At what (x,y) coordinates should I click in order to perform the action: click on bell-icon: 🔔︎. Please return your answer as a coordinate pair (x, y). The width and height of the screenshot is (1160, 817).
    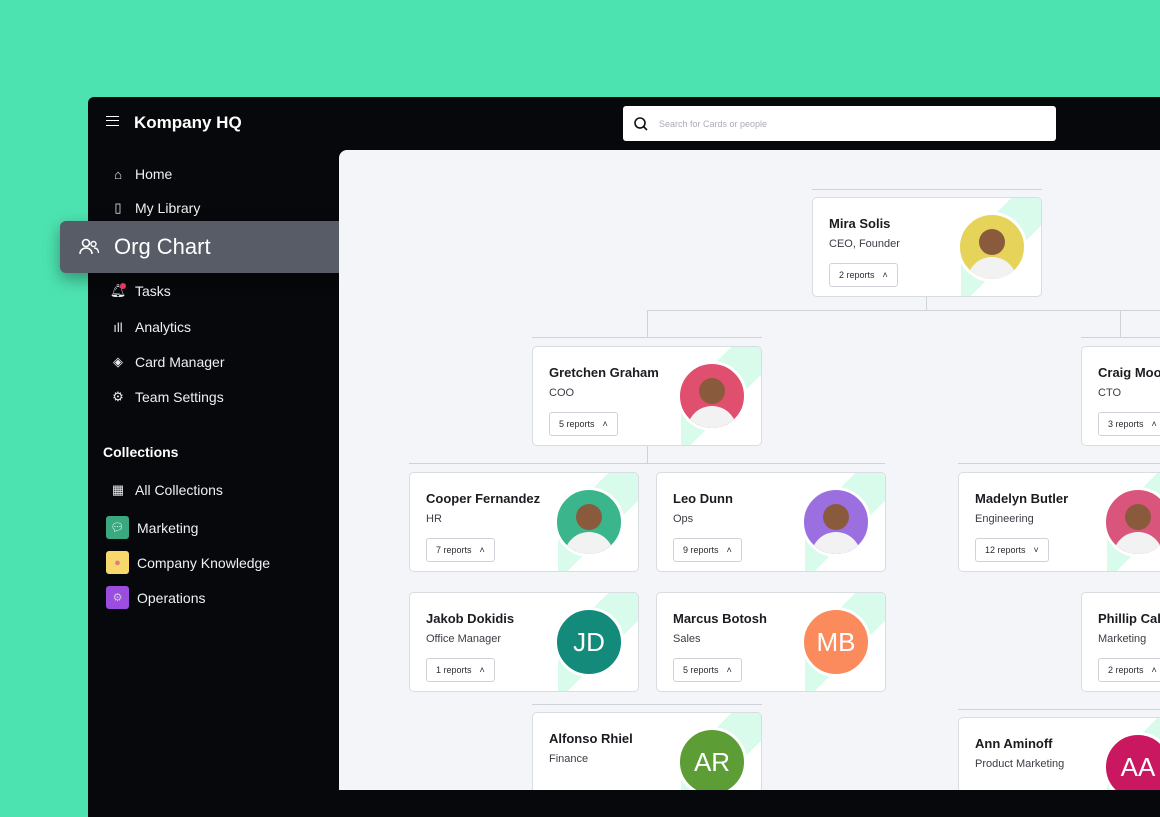
    Looking at the image, I should click on (118, 290).